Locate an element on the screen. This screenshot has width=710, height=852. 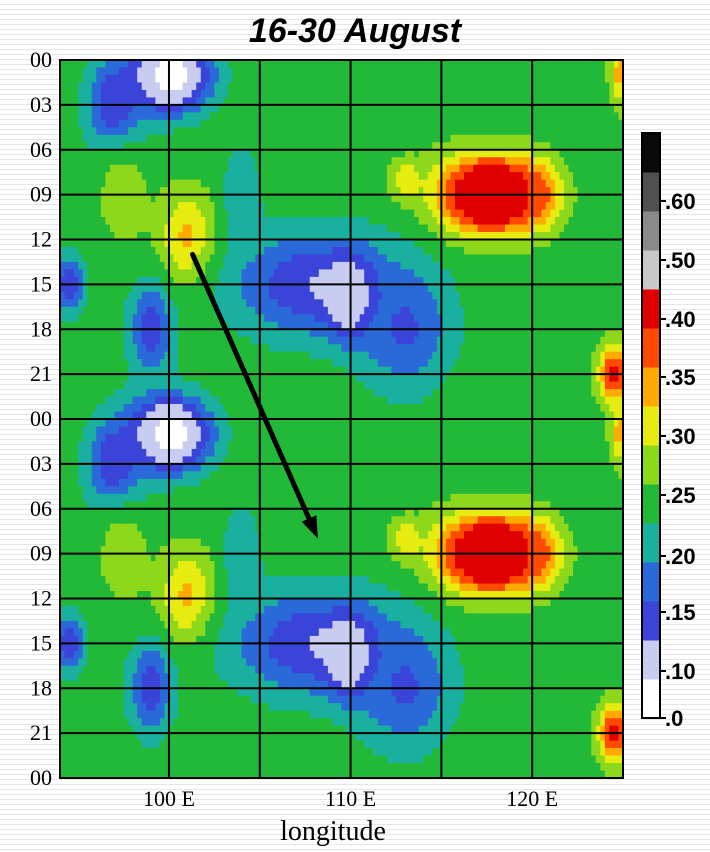
chart-title: 16-30 August is located at coordinates (356, 31).